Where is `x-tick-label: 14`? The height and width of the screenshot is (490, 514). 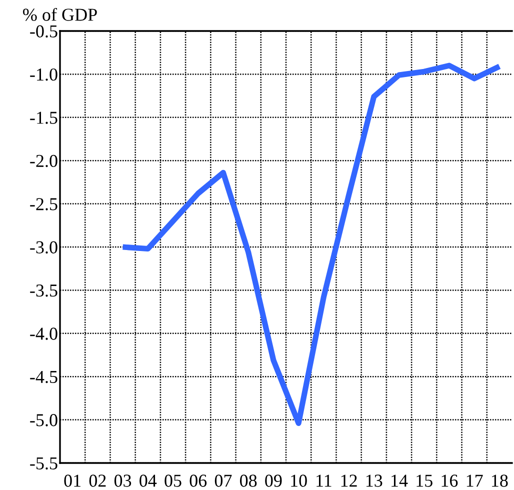
x-tick-label: 14 is located at coordinates (400, 480).